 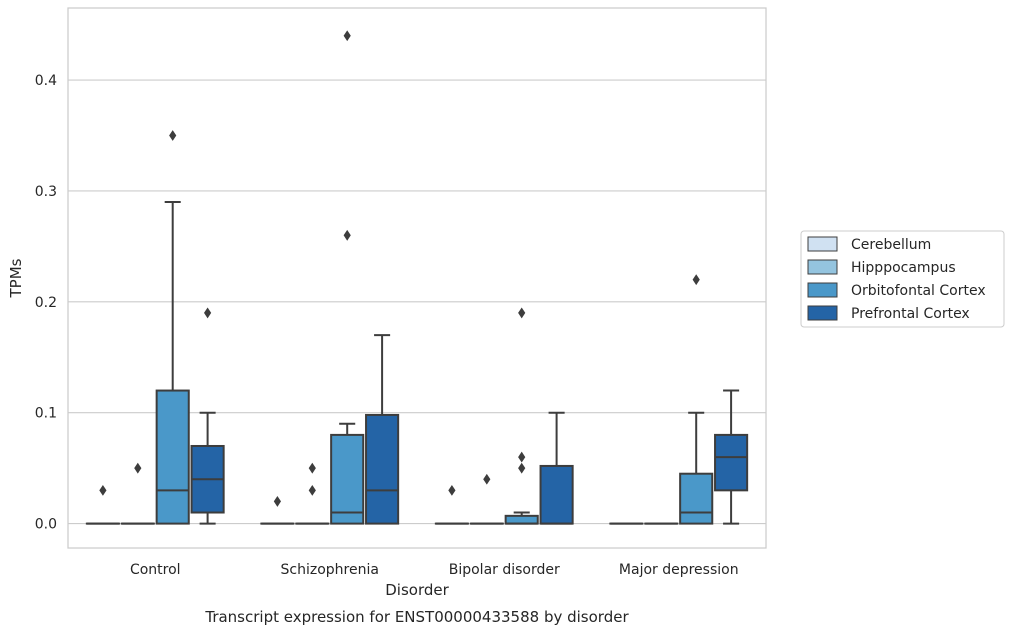 I want to click on y-tick-label: 0.2, so click(x=46, y=303).